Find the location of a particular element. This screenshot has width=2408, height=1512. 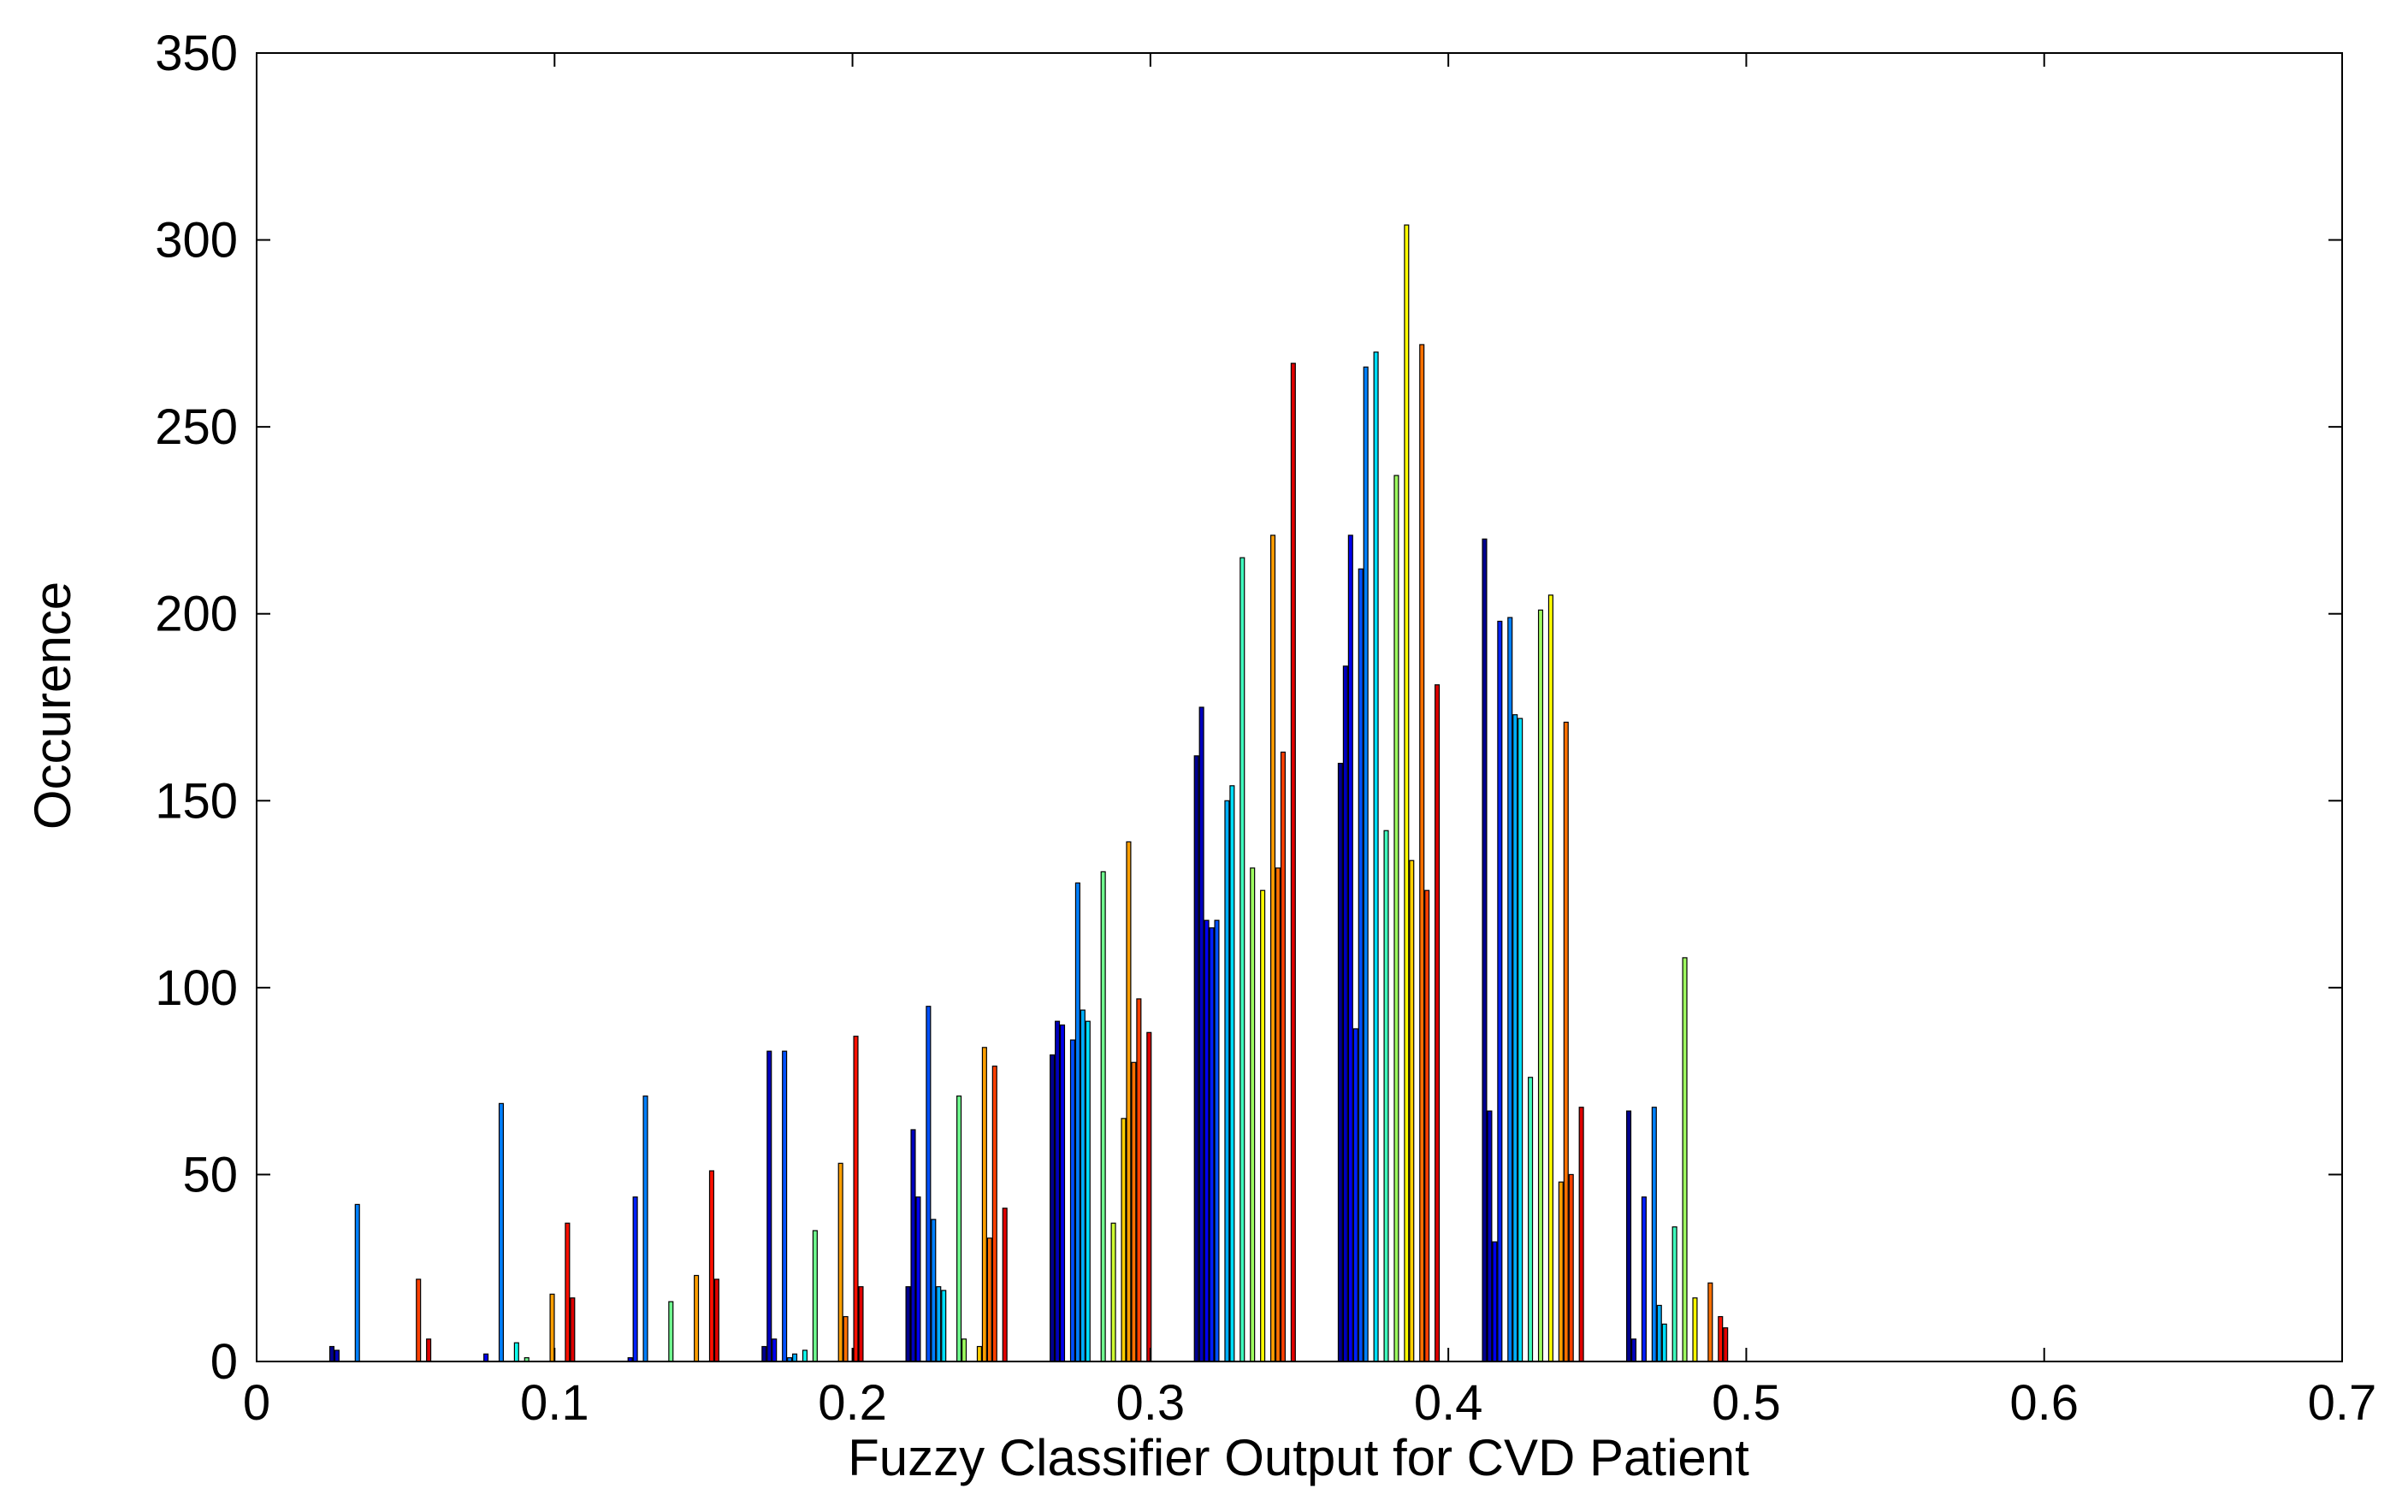

x-tick-label: 0.5 is located at coordinates (1746, 1403).